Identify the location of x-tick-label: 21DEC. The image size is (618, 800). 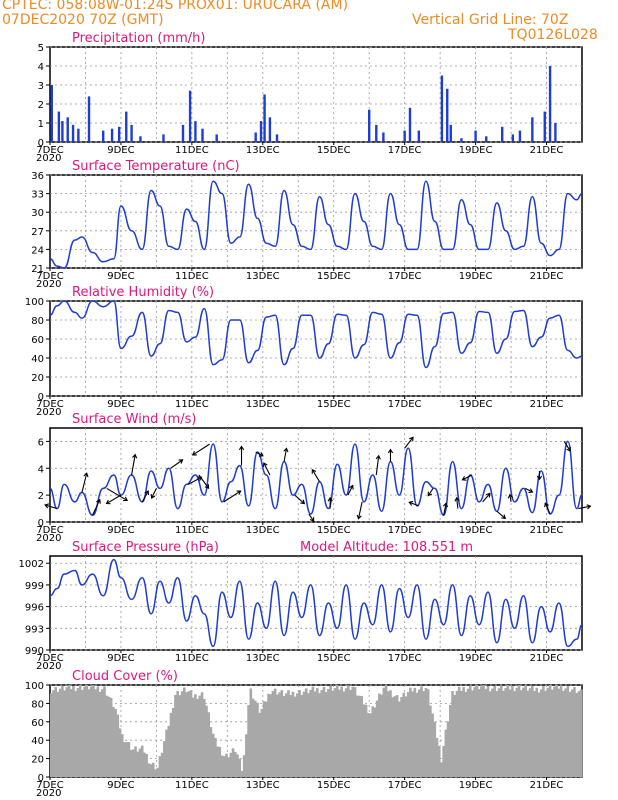
(547, 276).